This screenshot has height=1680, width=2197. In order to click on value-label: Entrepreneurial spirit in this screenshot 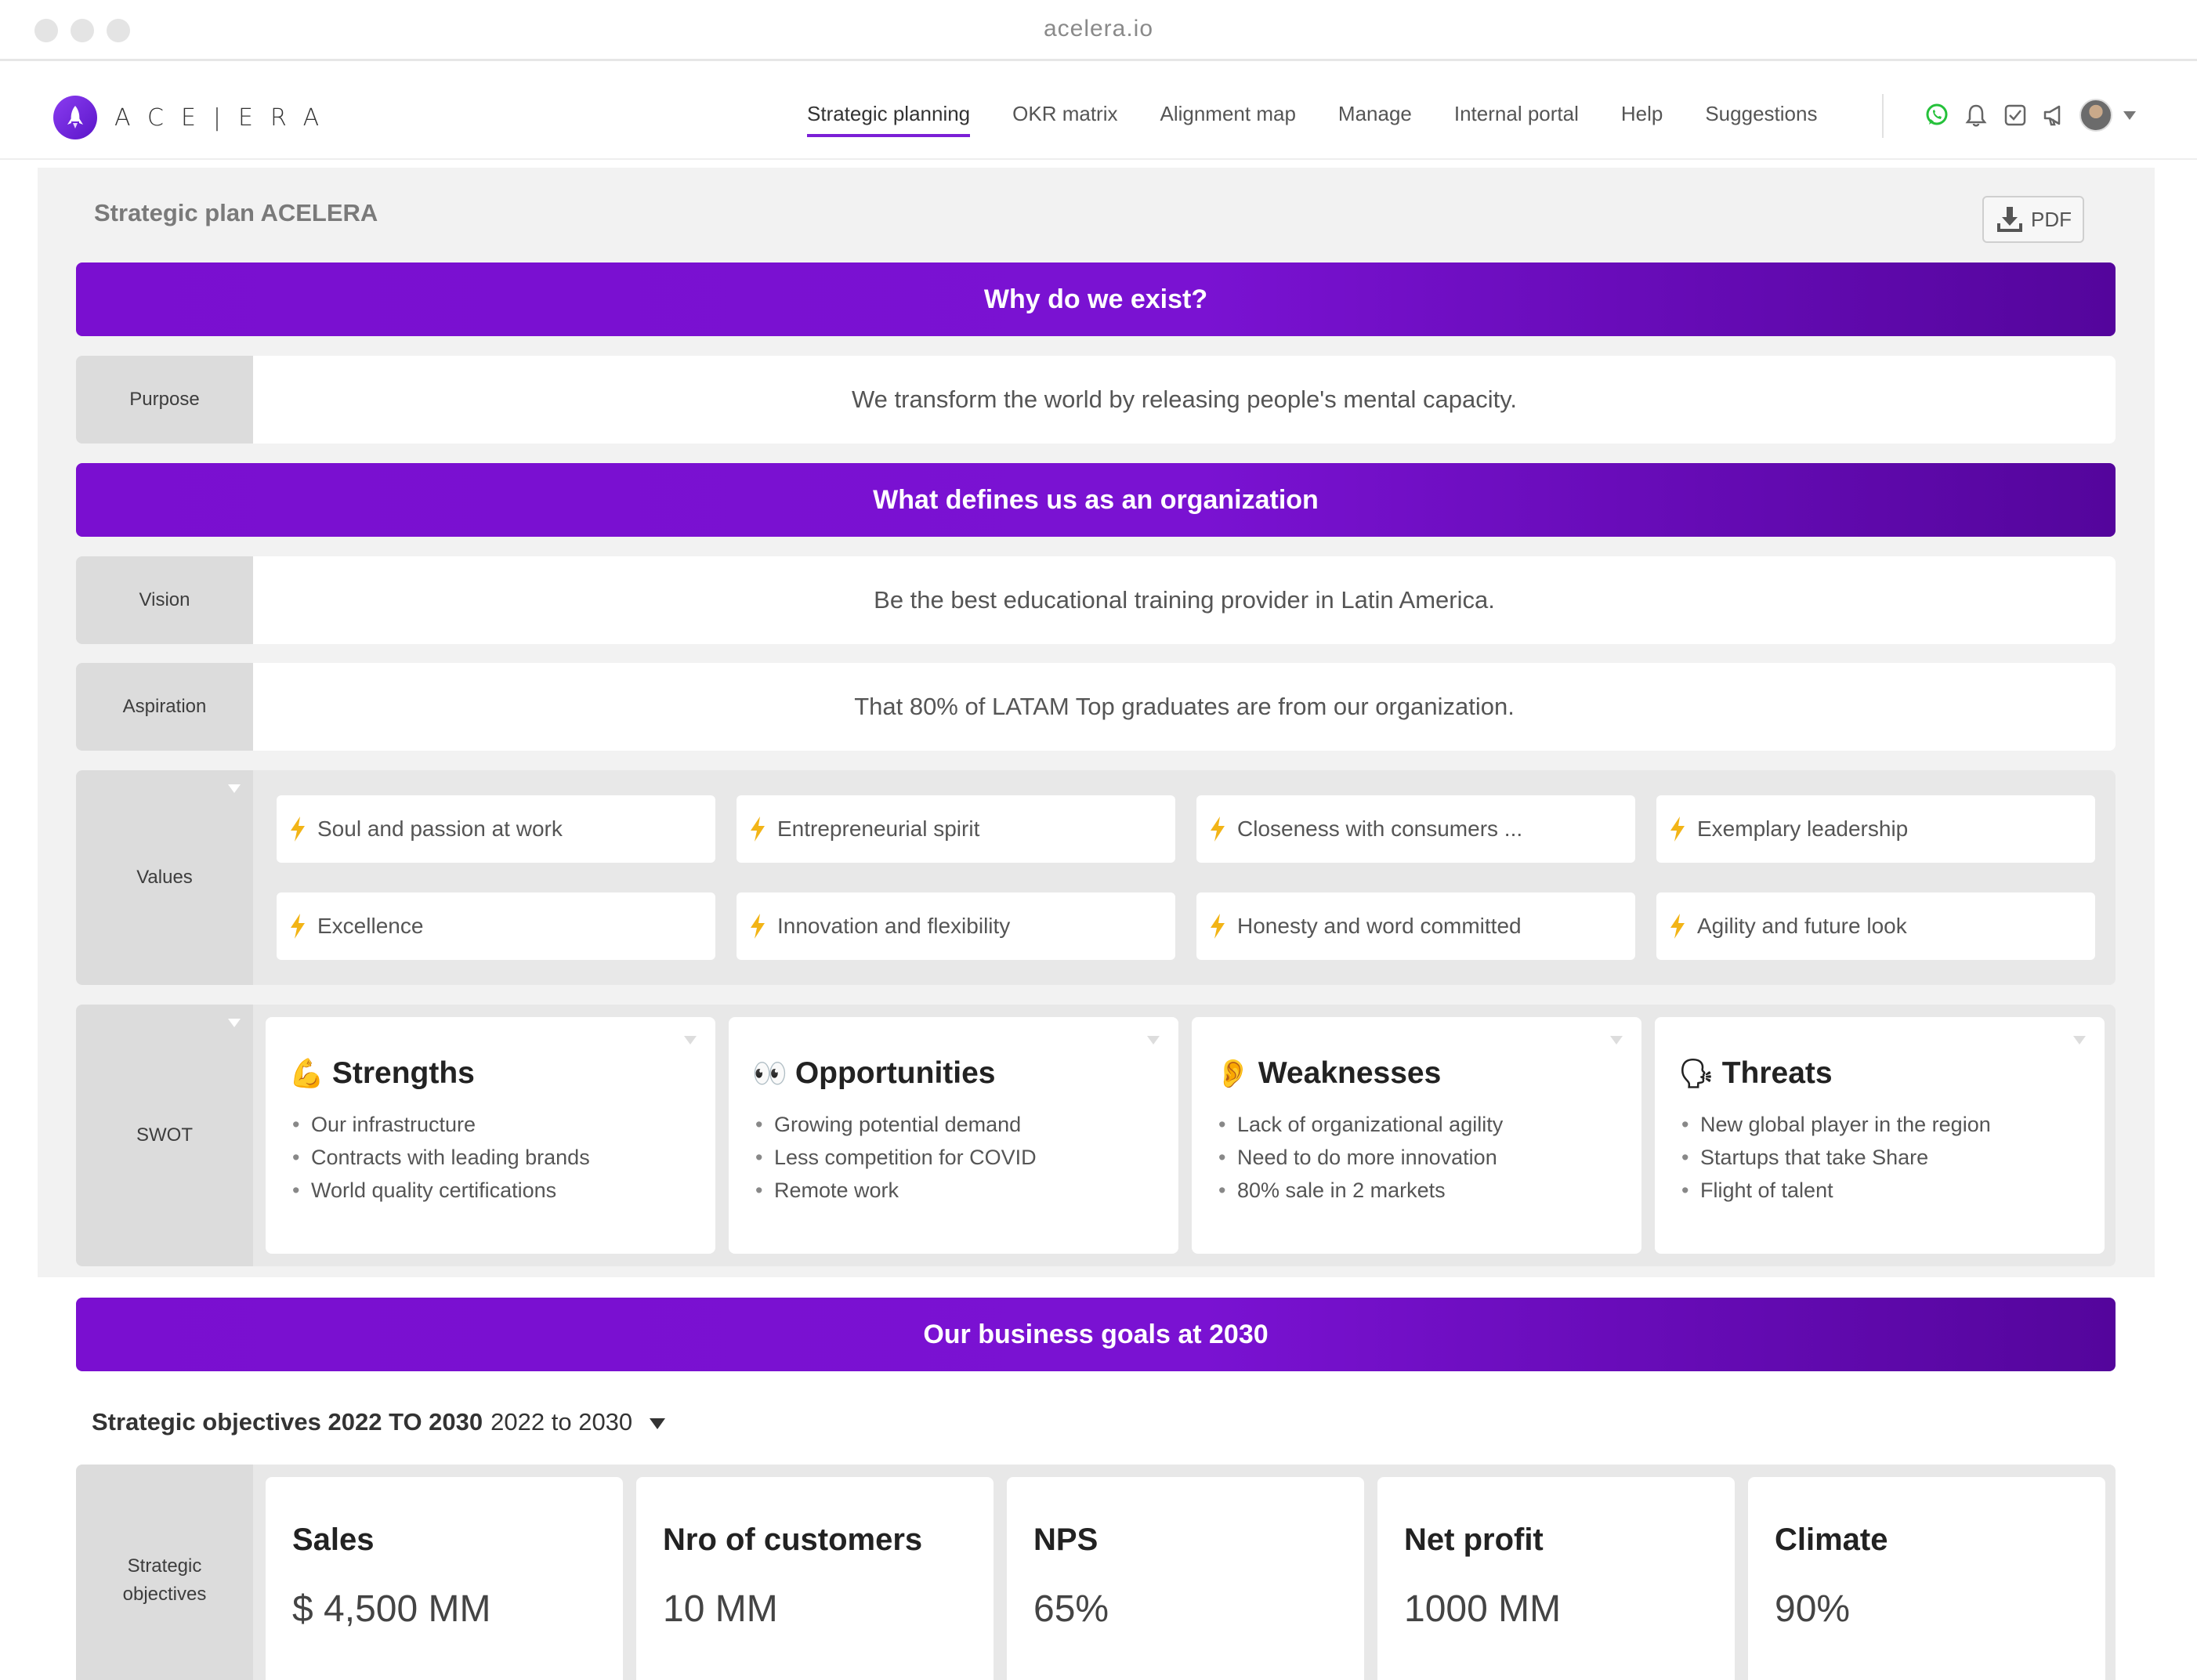, I will do `click(878, 828)`.